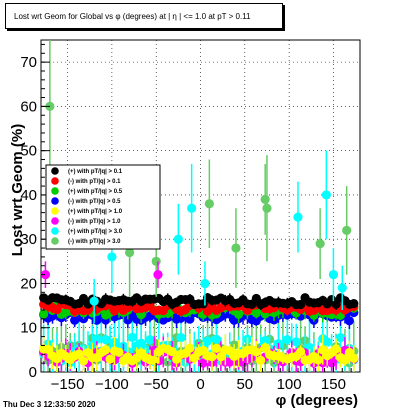 The width and height of the screenshot is (400, 414). Describe the element at coordinates (28, 239) in the screenshot. I see `y-tick-label: 30` at that location.